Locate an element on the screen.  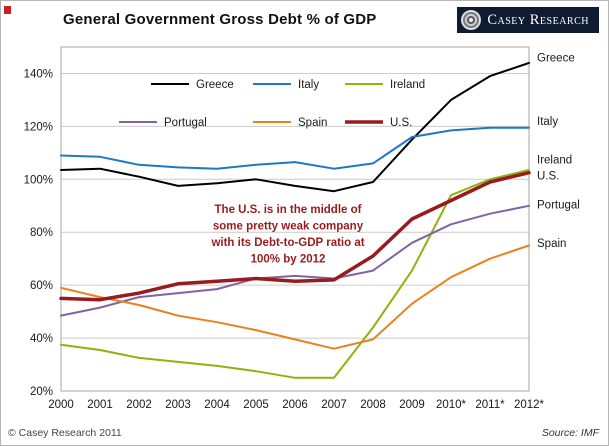
casey-research-logo-text: Casey Research is located at coordinates (538, 19).